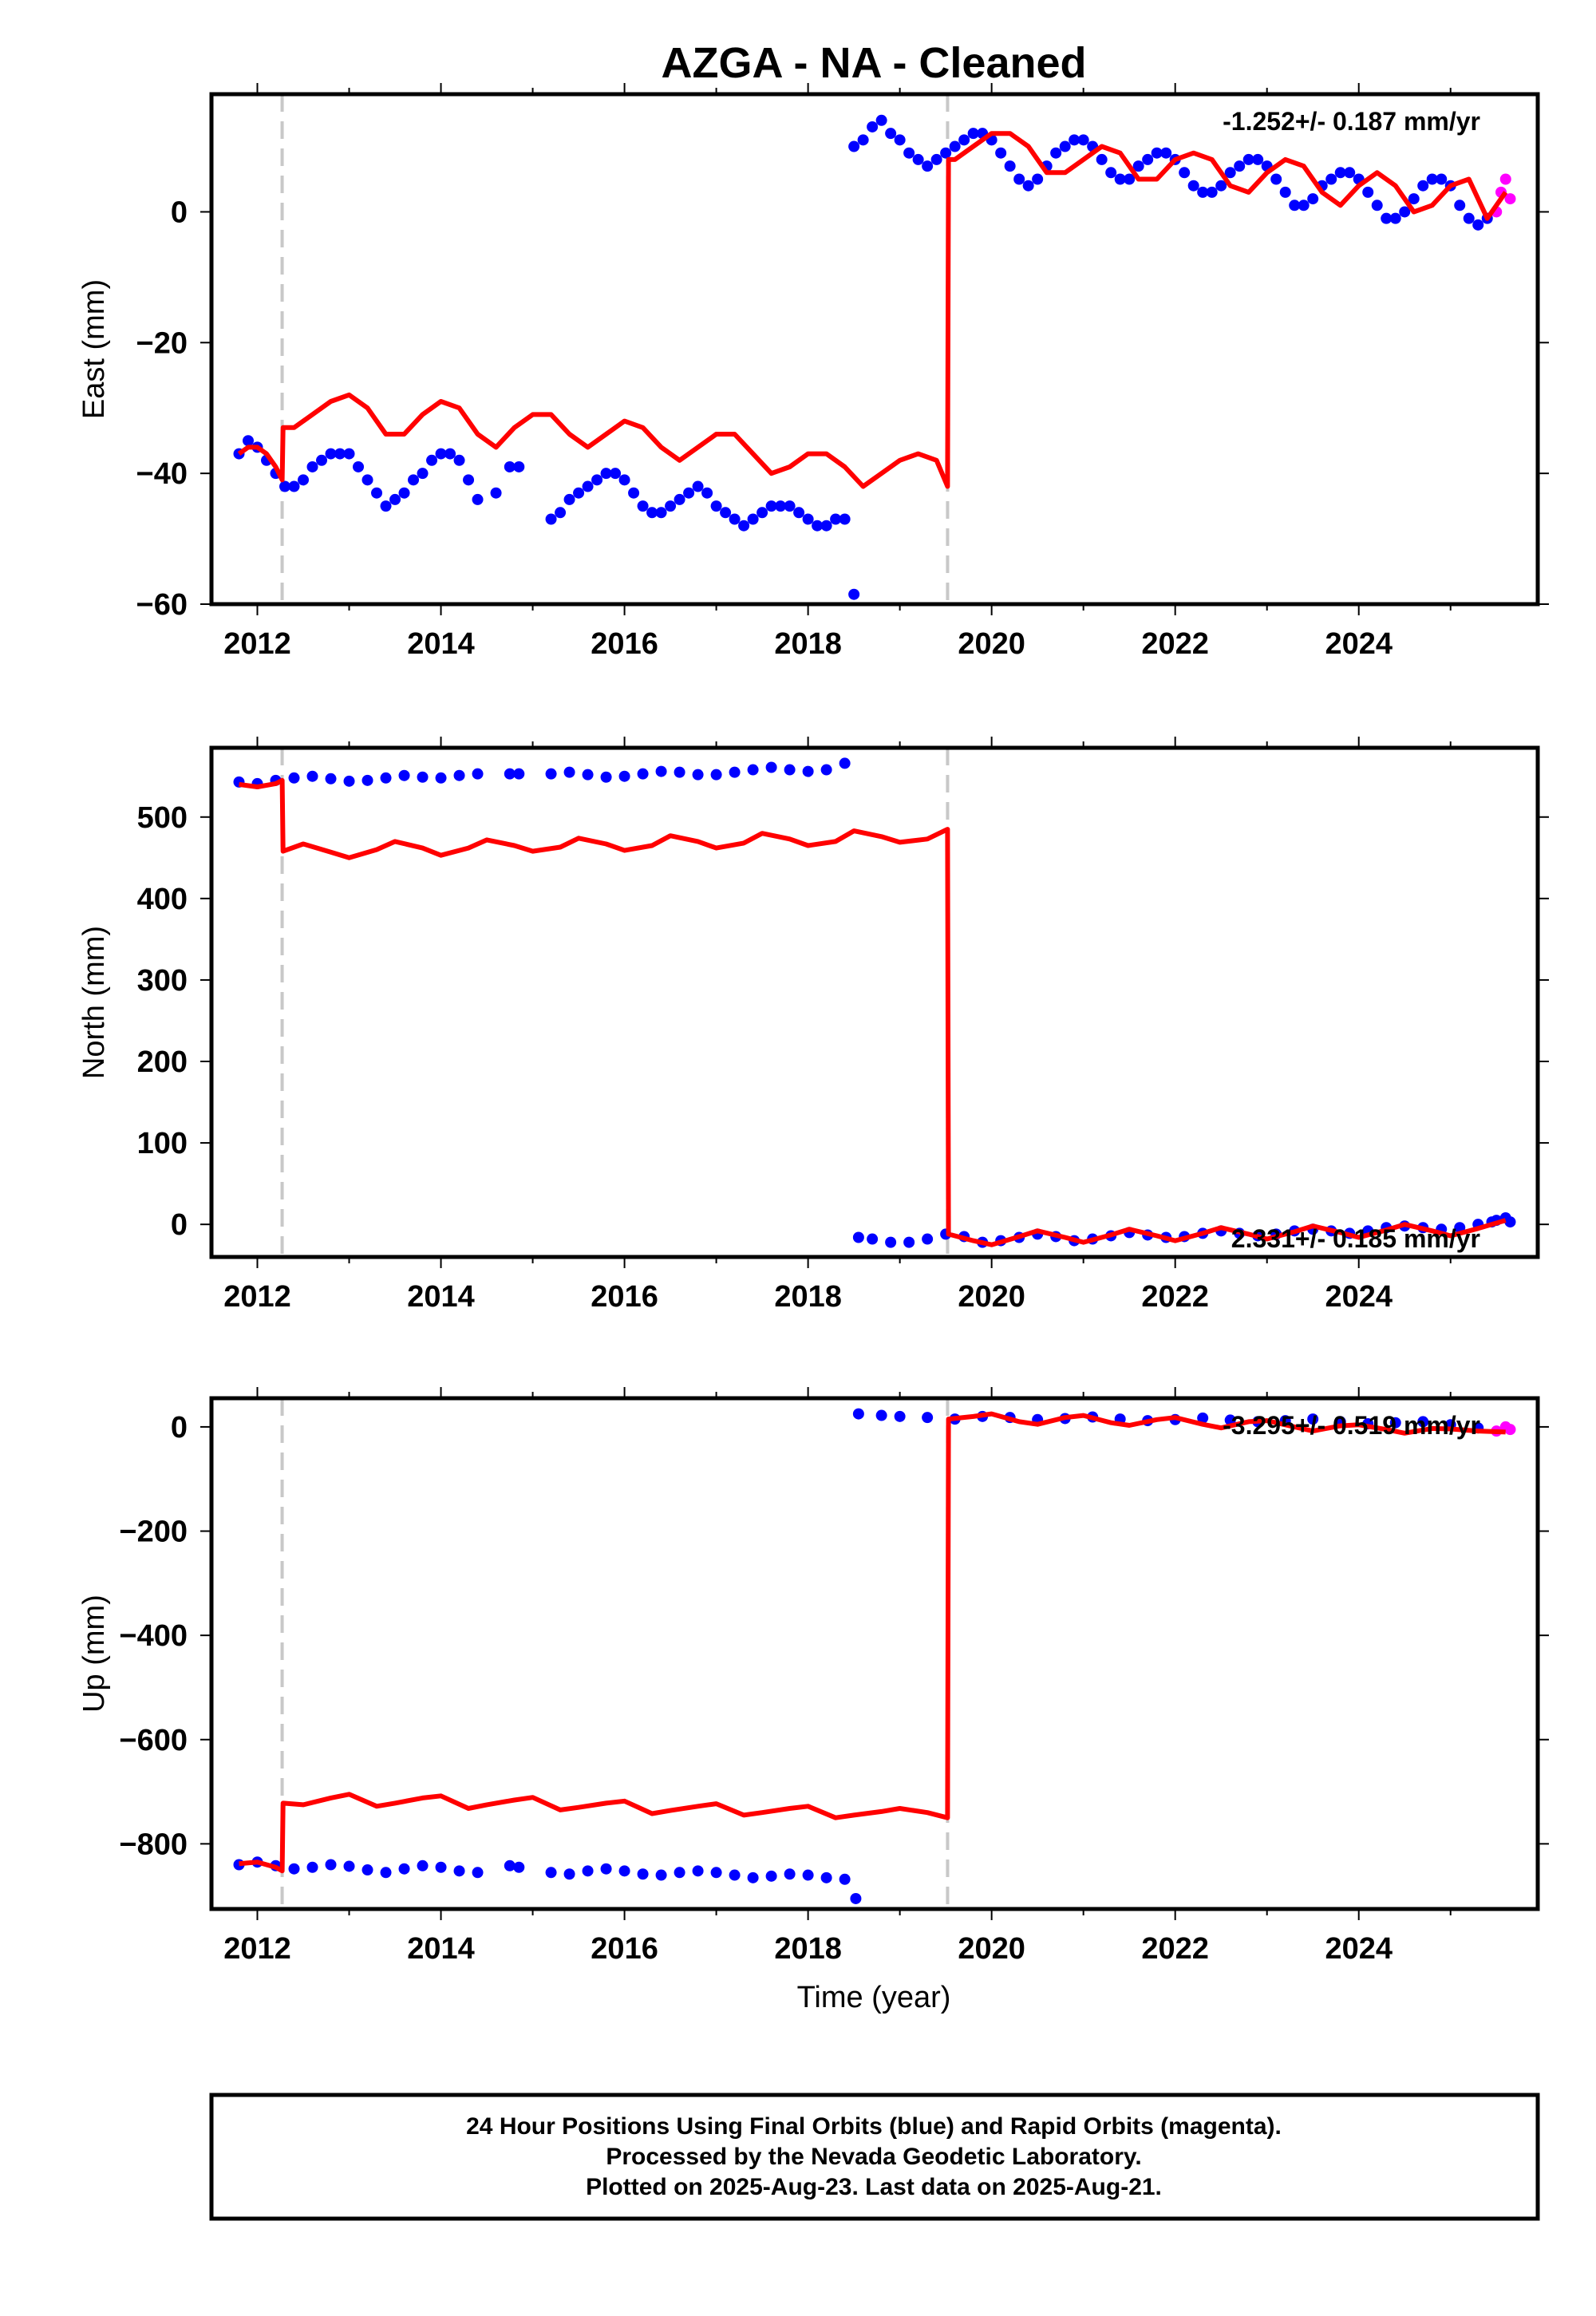  What do you see at coordinates (153, 1636) in the screenshot?
I see `y-tick-label: −400` at bounding box center [153, 1636].